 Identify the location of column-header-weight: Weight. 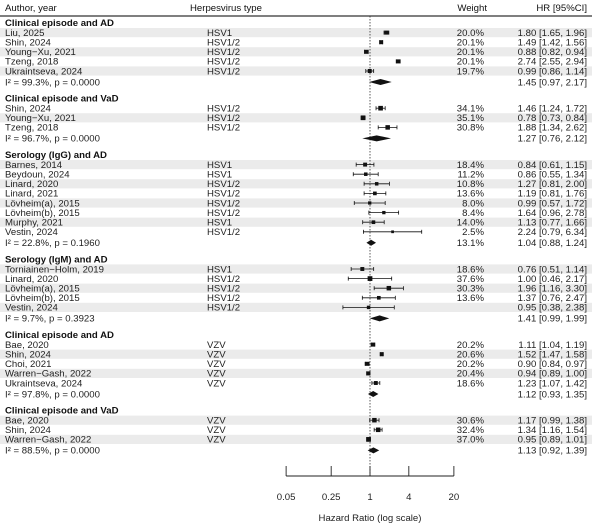
(472, 8).